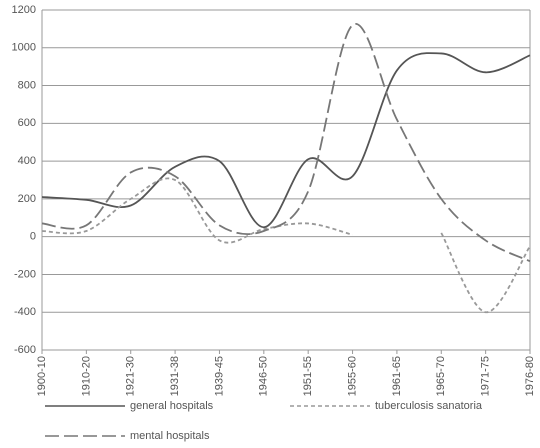  I want to click on x-tick-label: 1921-30, so click(131, 376).